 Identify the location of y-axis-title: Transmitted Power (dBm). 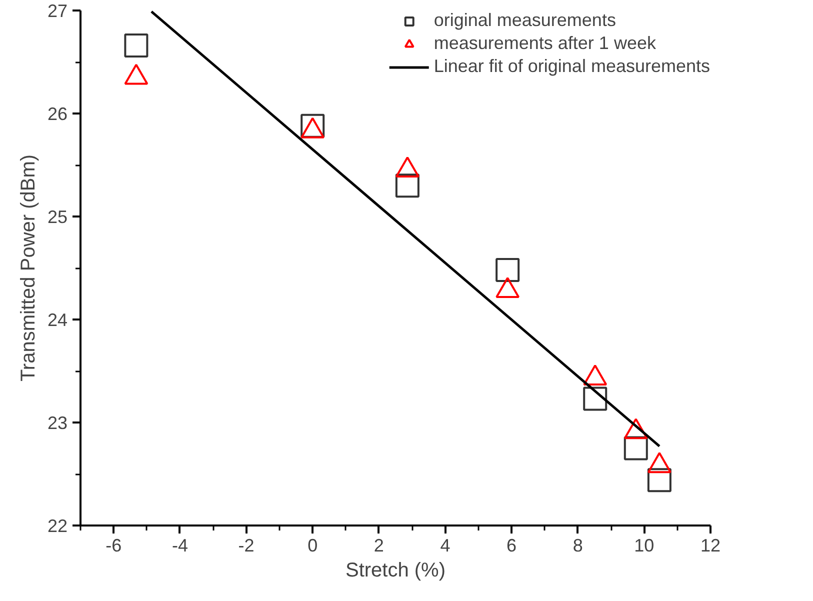
(28, 268).